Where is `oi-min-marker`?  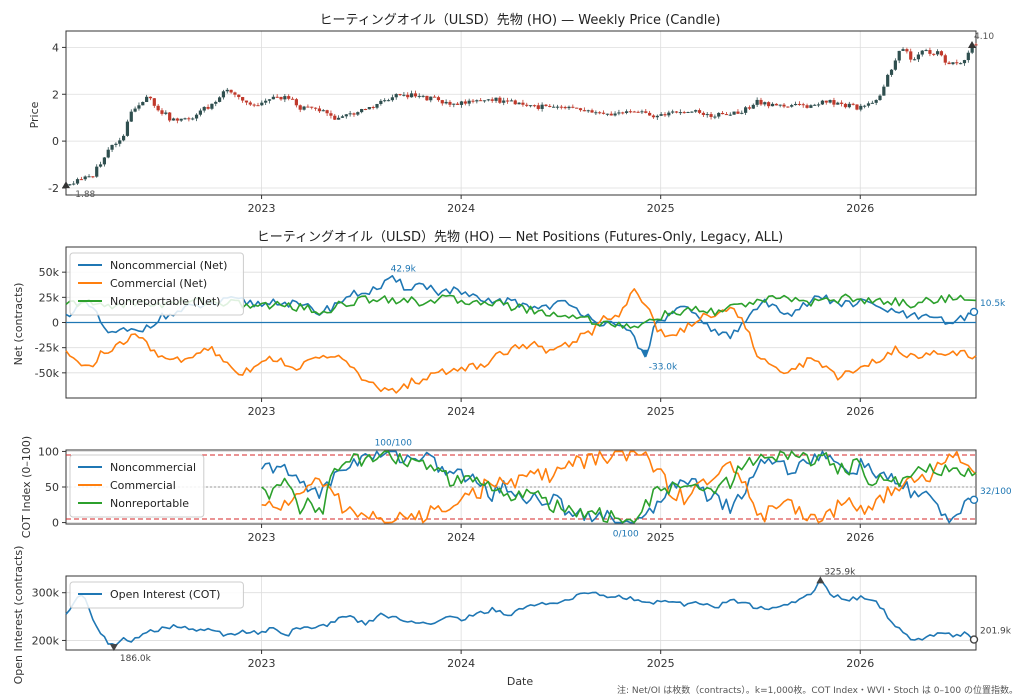
oi-min-marker is located at coordinates (113, 648).